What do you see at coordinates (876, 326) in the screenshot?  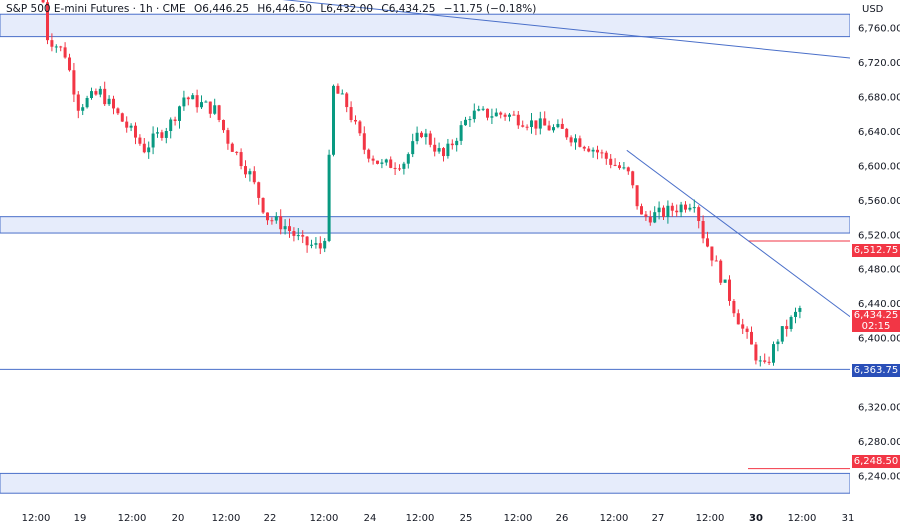 I see `bar-countdown: 02:15` at bounding box center [876, 326].